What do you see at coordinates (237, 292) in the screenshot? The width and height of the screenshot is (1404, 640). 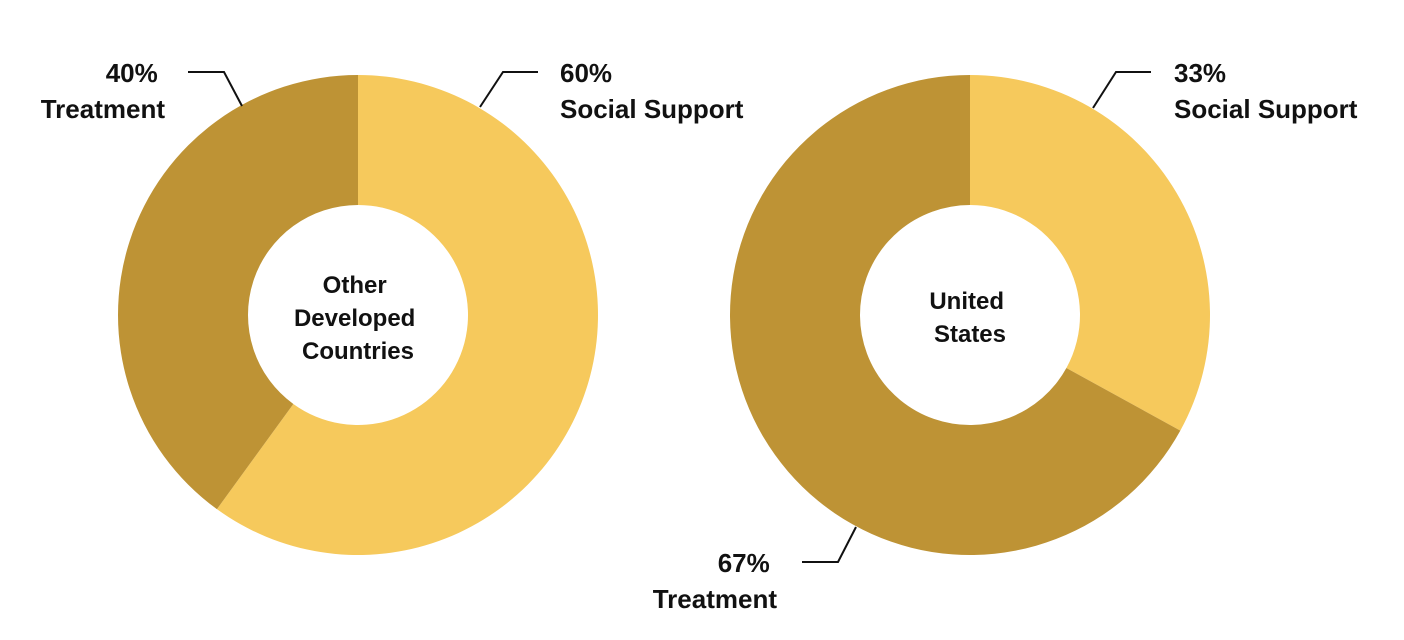 I see `slice-treatment` at bounding box center [237, 292].